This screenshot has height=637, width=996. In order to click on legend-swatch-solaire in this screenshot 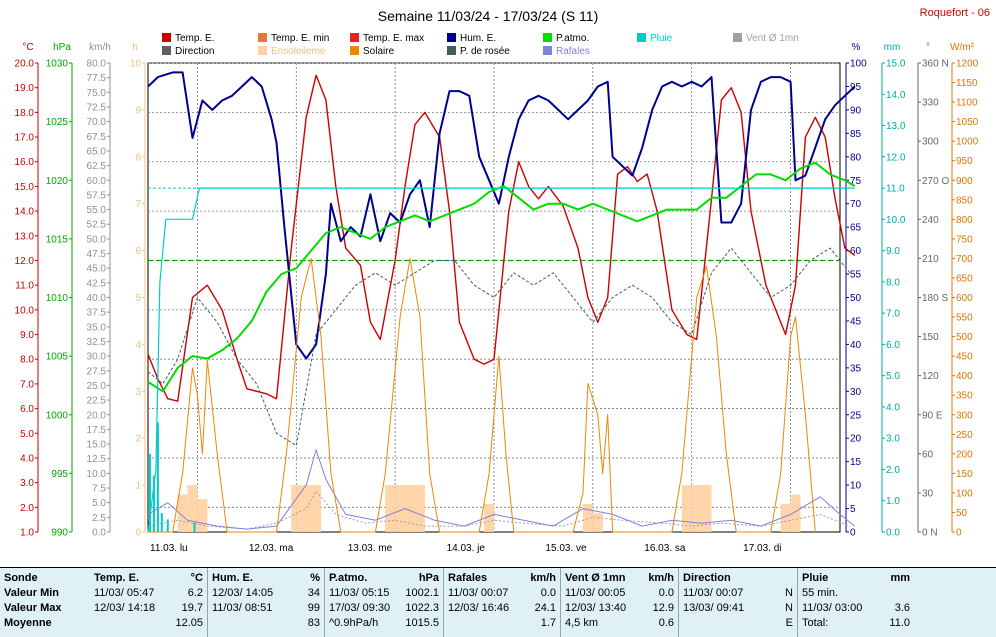, I will do `click(354, 50)`.